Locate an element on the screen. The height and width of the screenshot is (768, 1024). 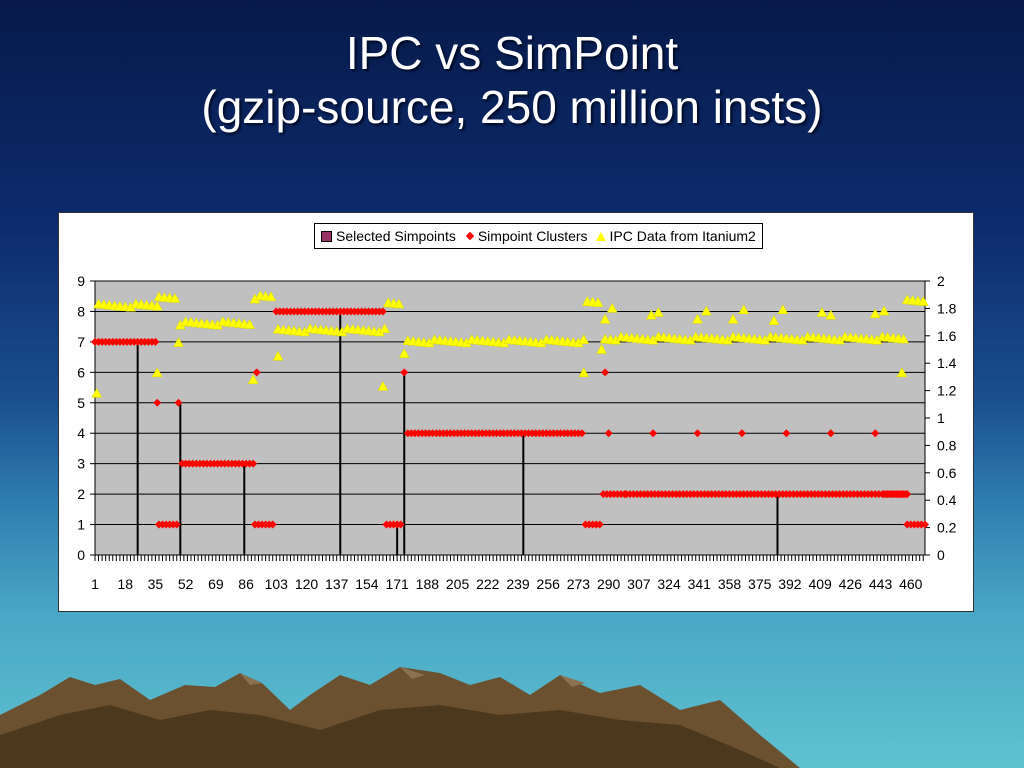
y-left-tick-label: 4 is located at coordinates (81, 433).